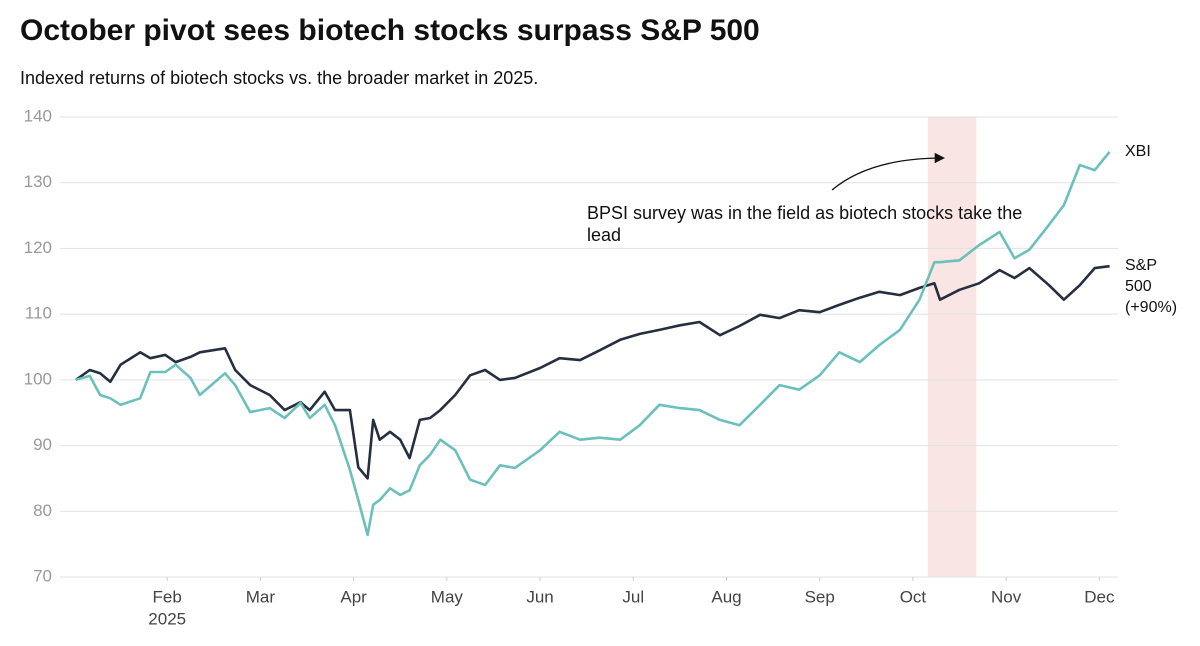 Image resolution: width=1200 pixels, height=646 pixels. I want to click on annotation-arrow, so click(888, 171).